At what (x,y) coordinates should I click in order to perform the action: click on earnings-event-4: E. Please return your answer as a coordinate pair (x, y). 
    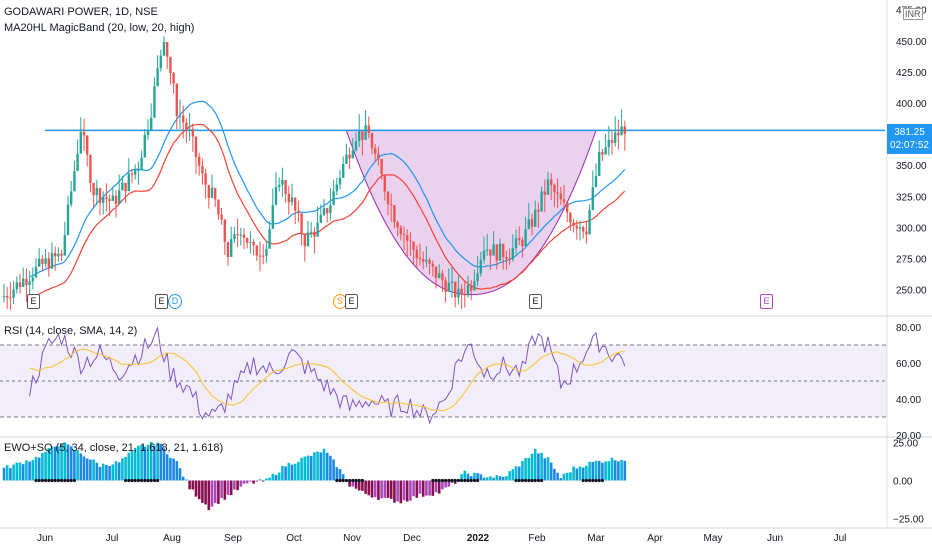
    Looking at the image, I should click on (535, 301).